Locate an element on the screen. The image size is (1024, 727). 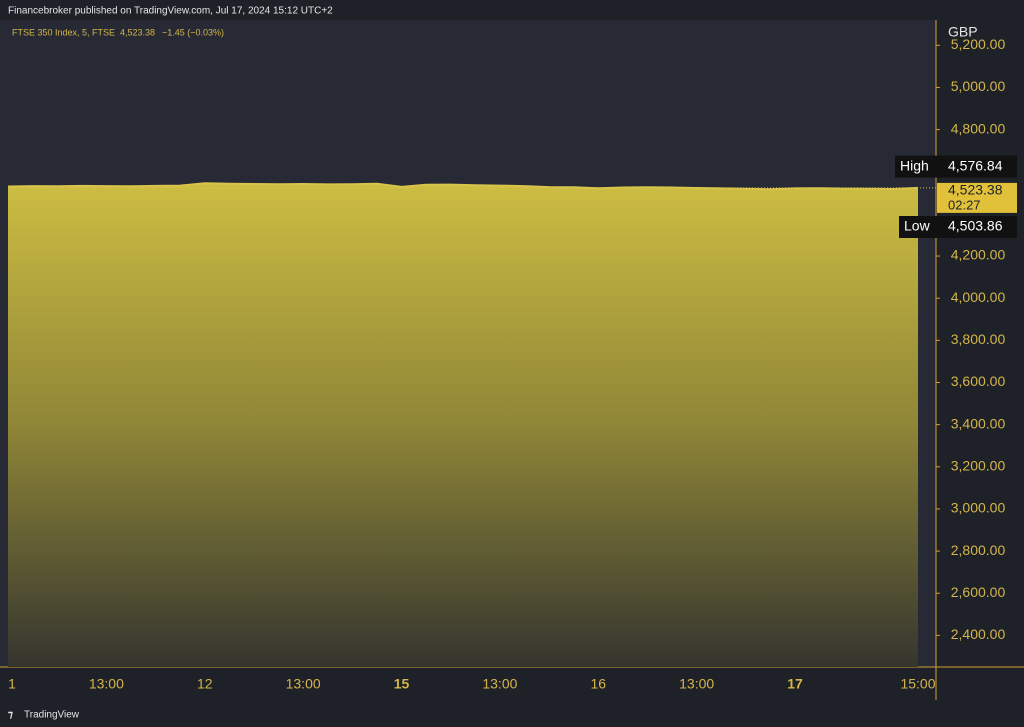
y-tick-label: 3,600.00 is located at coordinates (978, 381).